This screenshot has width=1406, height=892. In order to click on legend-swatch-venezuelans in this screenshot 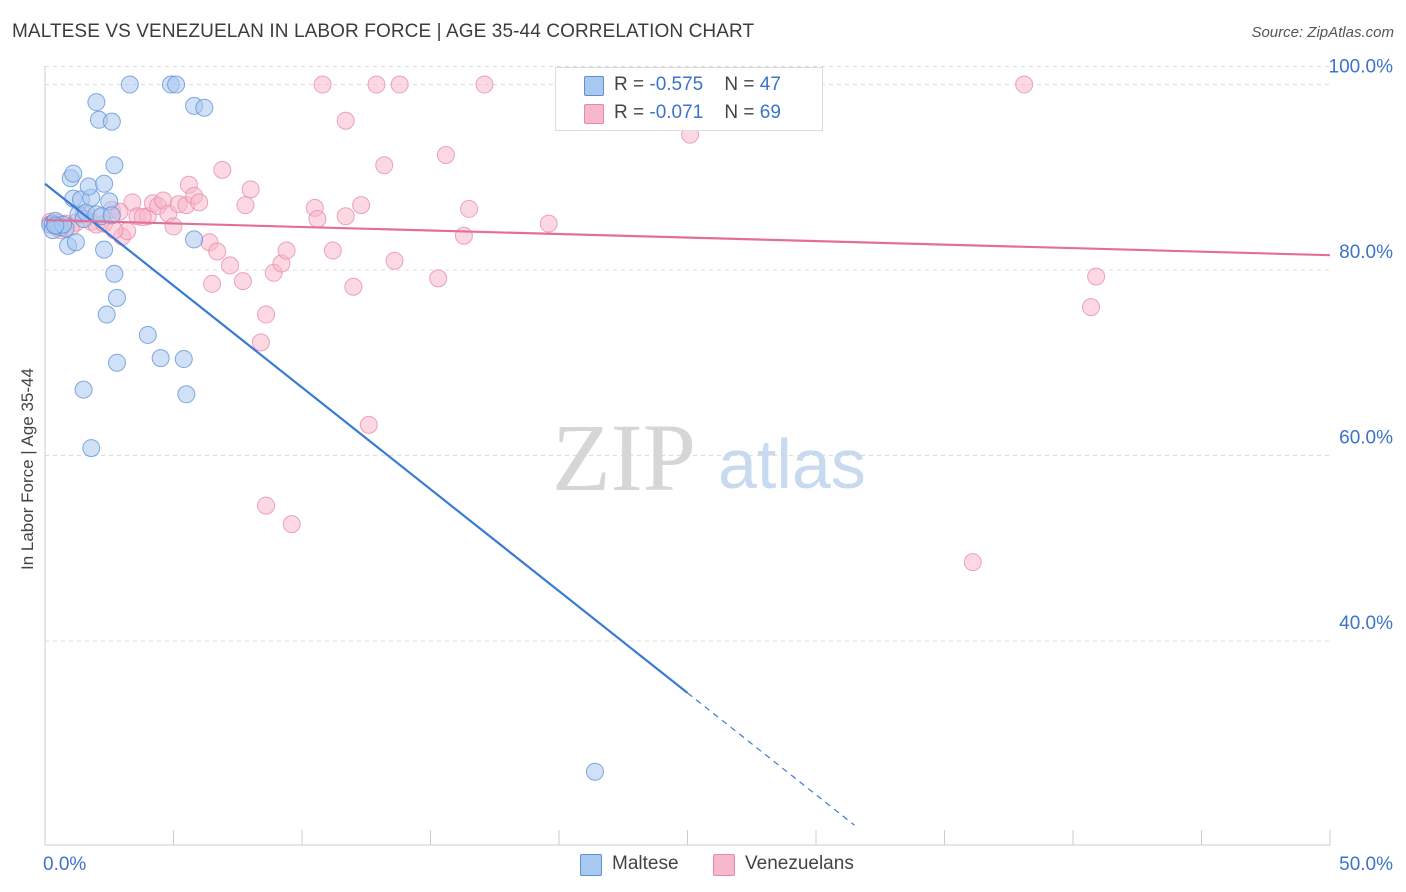, I will do `click(594, 114)`.